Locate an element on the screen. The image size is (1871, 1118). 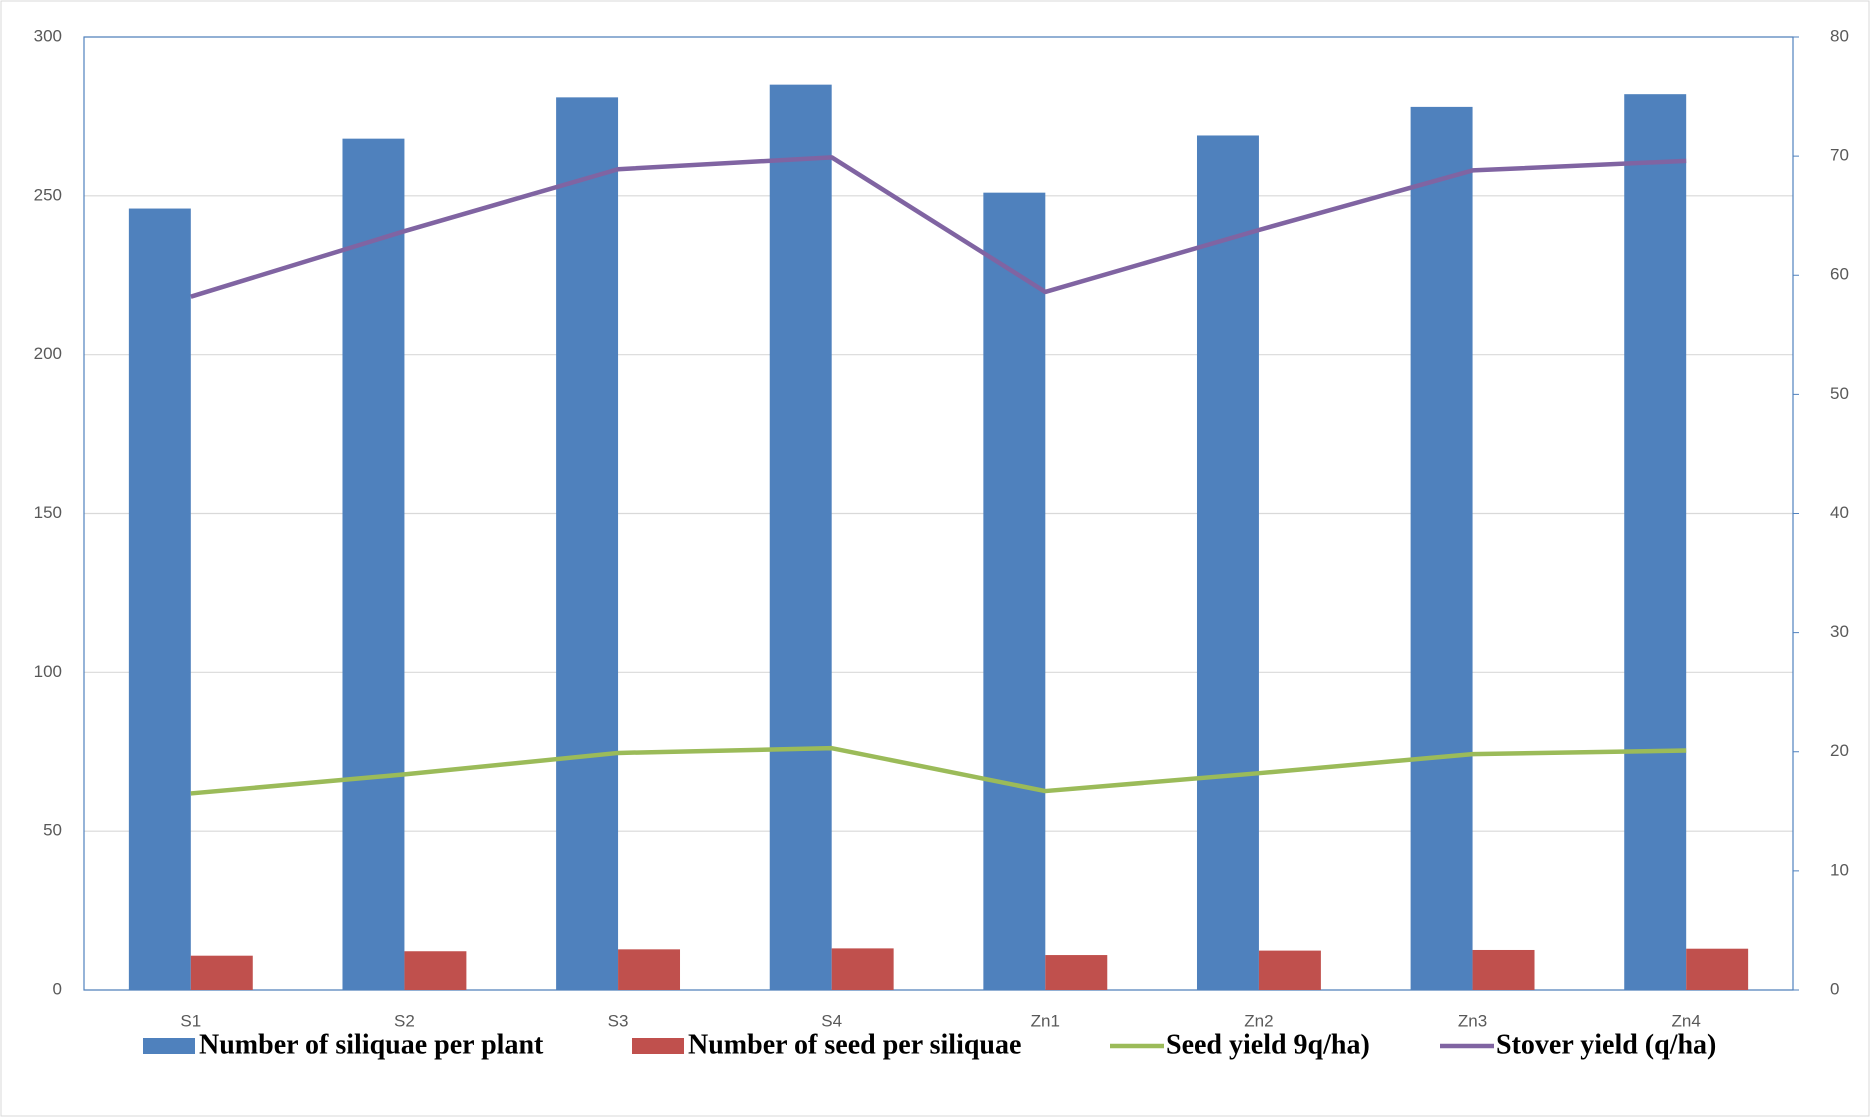
x-tick-label: S3 is located at coordinates (618, 1020).